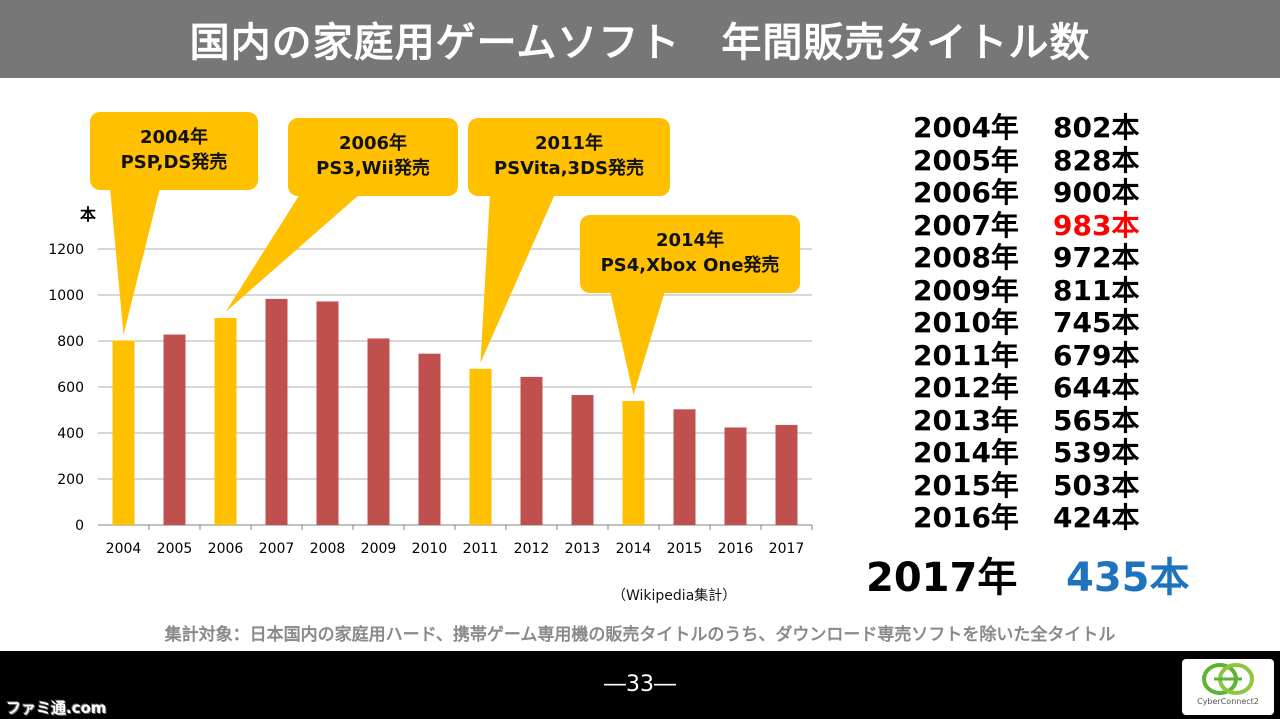 This screenshot has height=719, width=1280. I want to click on callout-line-1: 2006年, so click(373, 143).